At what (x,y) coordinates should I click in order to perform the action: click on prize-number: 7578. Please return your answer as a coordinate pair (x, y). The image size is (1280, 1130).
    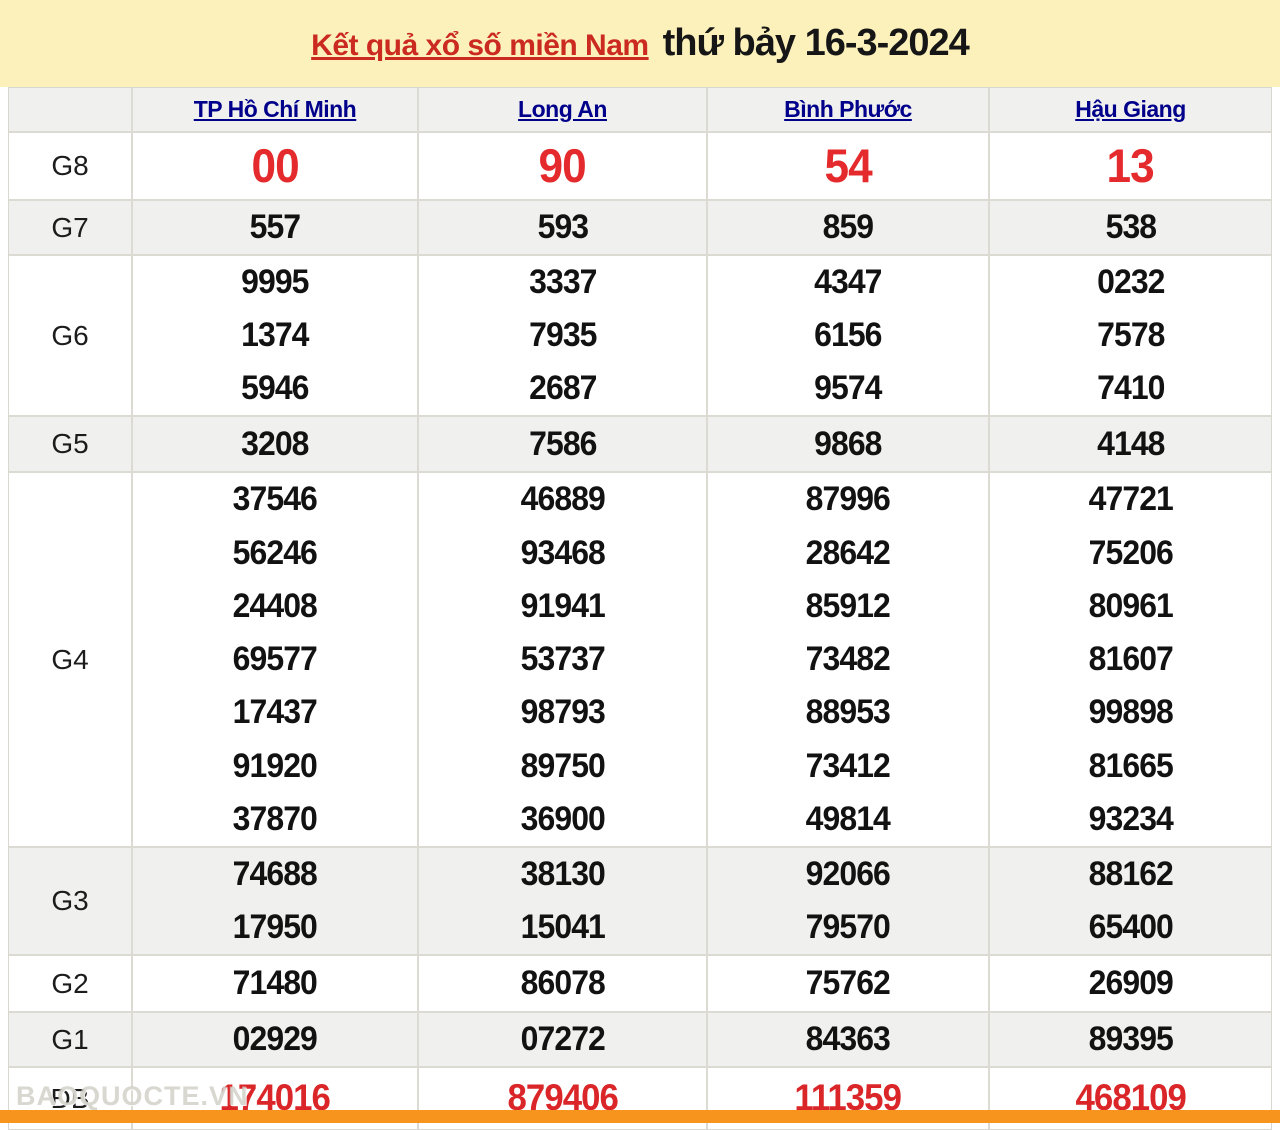
    Looking at the image, I should click on (1130, 335).